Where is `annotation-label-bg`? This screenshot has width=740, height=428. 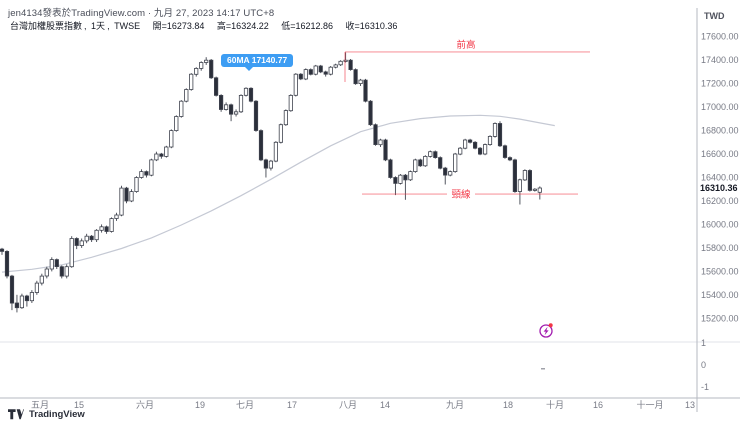
annotation-label-bg is located at coordinates (461, 194).